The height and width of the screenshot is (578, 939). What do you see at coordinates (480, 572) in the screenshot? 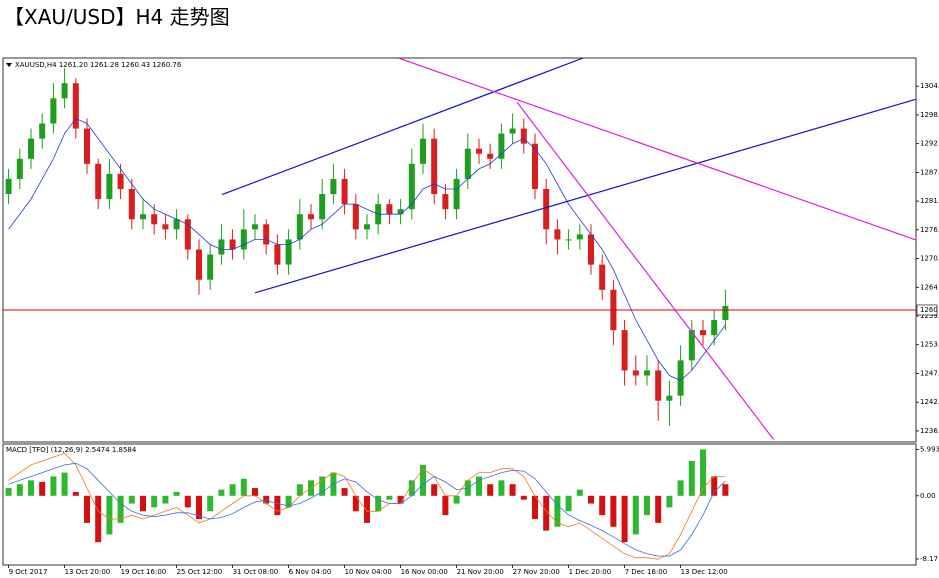
I see `x-tick-label: 21 Nov 20:00` at bounding box center [480, 572].